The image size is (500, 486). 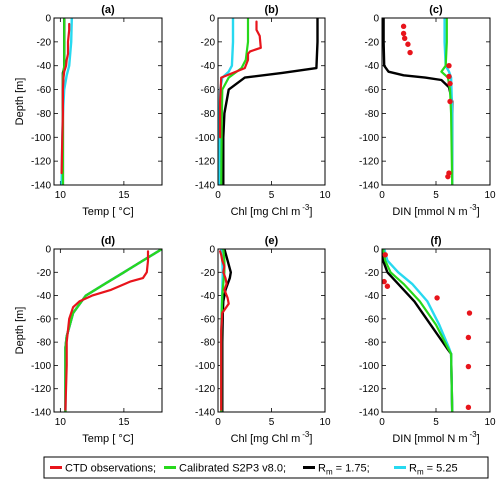 I want to click on panel-d-xtick-label: 10, so click(x=61, y=422).